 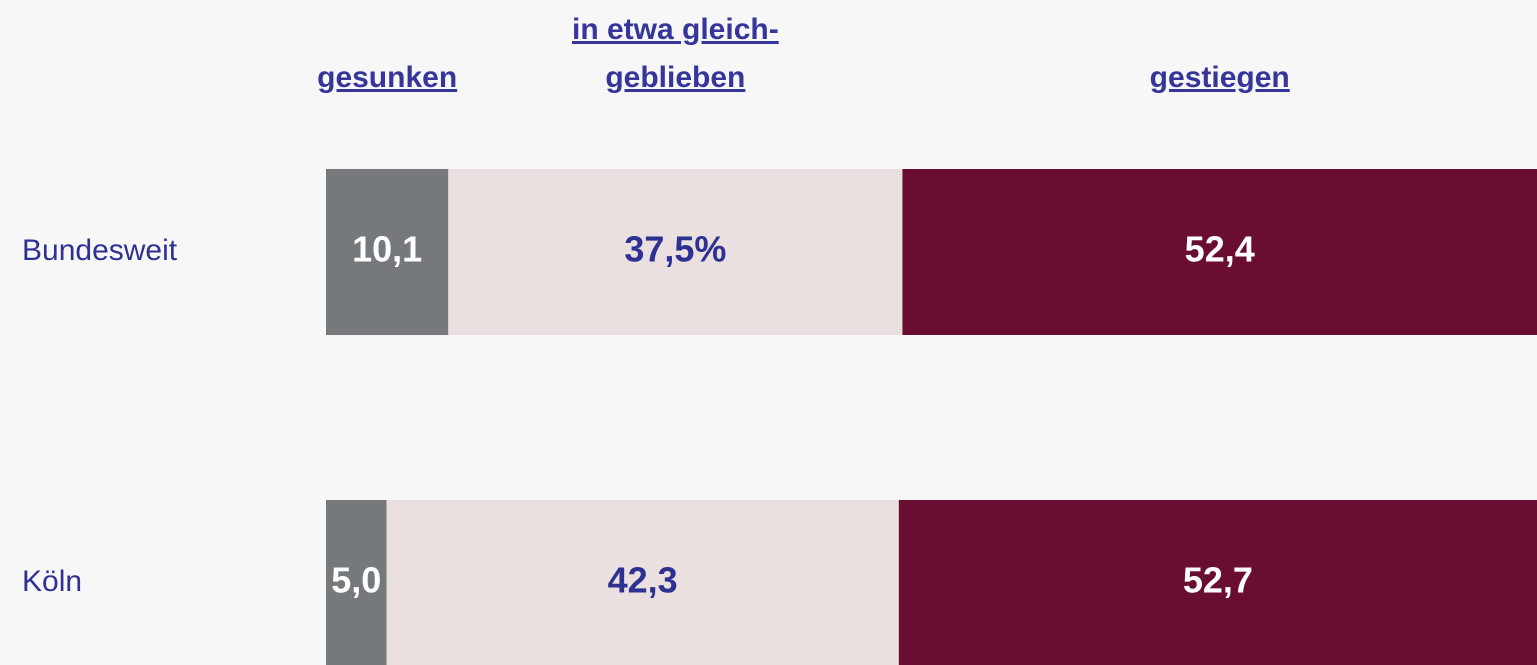 I want to click on value-label: 10,1, so click(x=387, y=249).